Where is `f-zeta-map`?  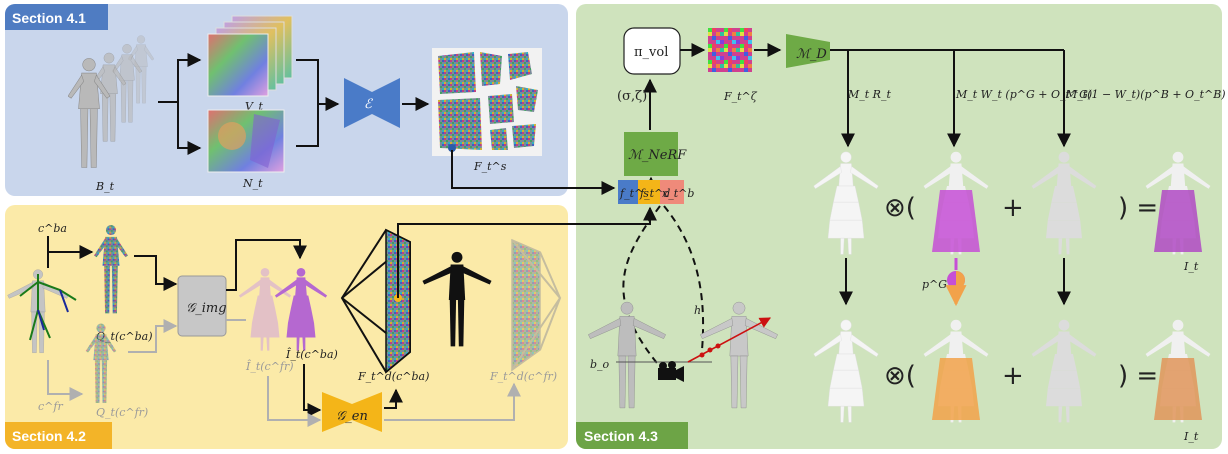
f-zeta-map is located at coordinates (730, 50).